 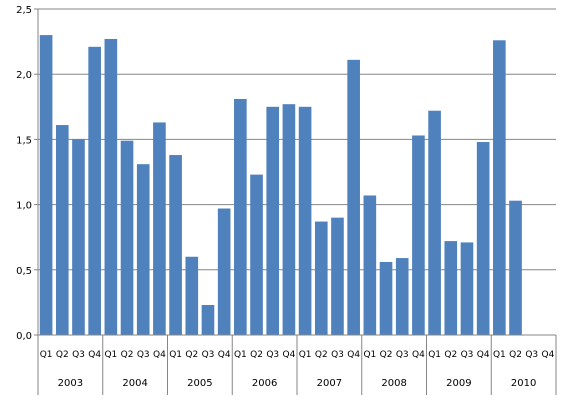 I want to click on year-label: 2007, so click(x=329, y=383).